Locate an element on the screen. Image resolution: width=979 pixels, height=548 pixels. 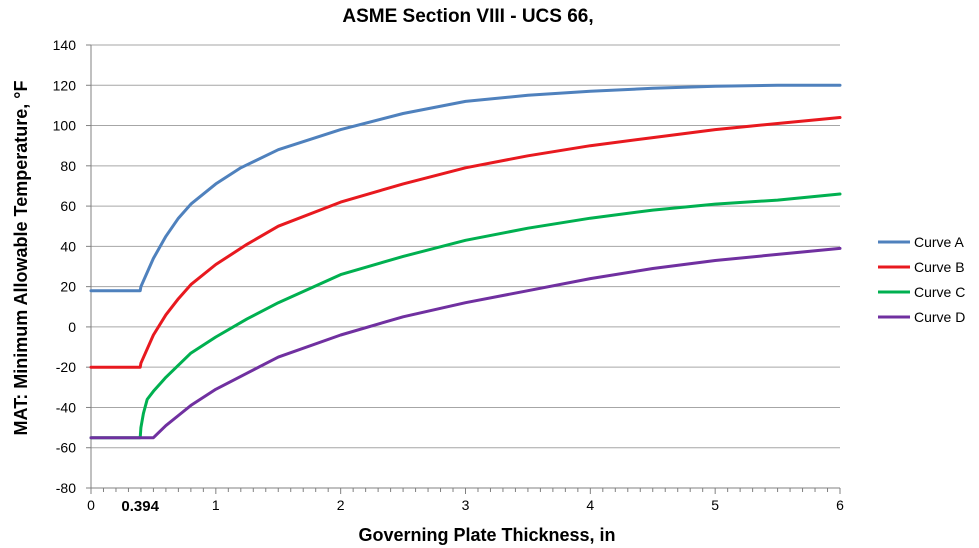
x-tick-label: 6 is located at coordinates (840, 505).